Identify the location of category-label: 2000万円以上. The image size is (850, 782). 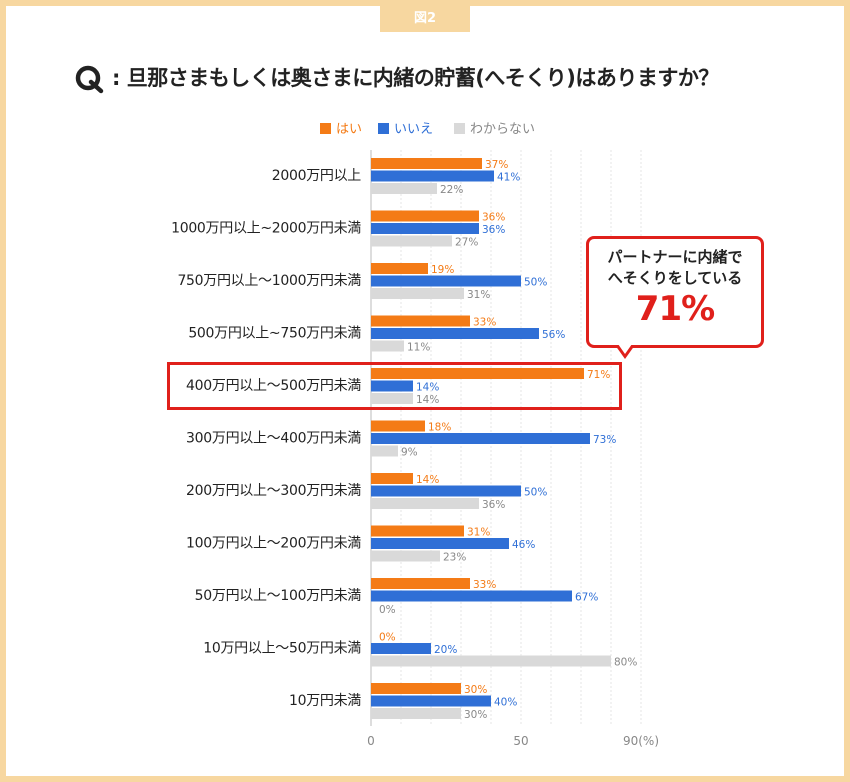
(317, 176).